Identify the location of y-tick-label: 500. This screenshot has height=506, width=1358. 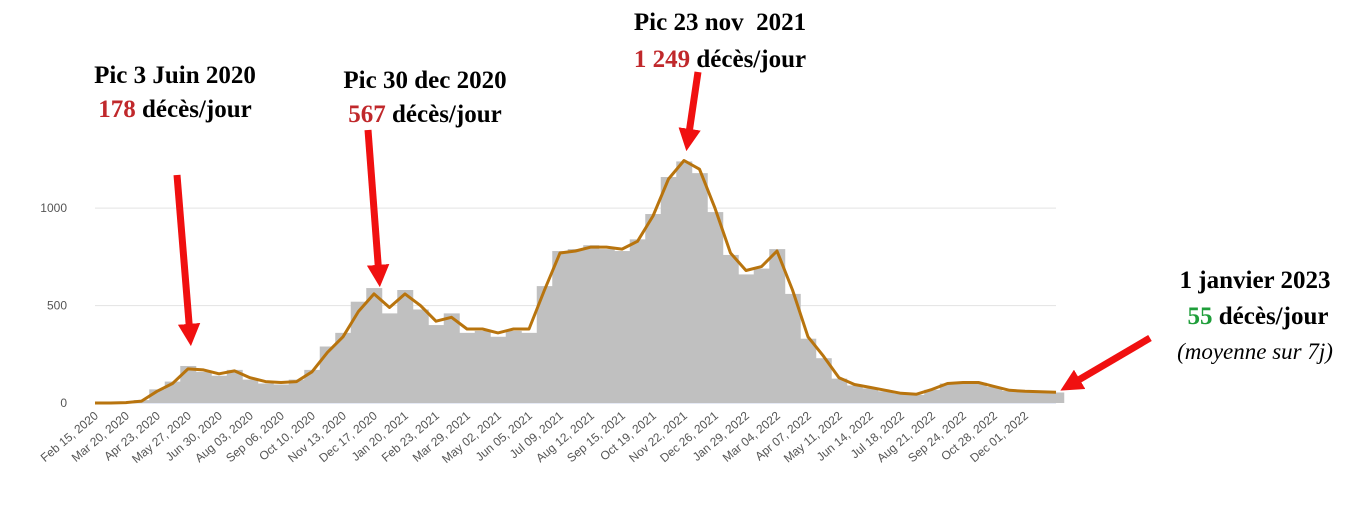
(57, 306).